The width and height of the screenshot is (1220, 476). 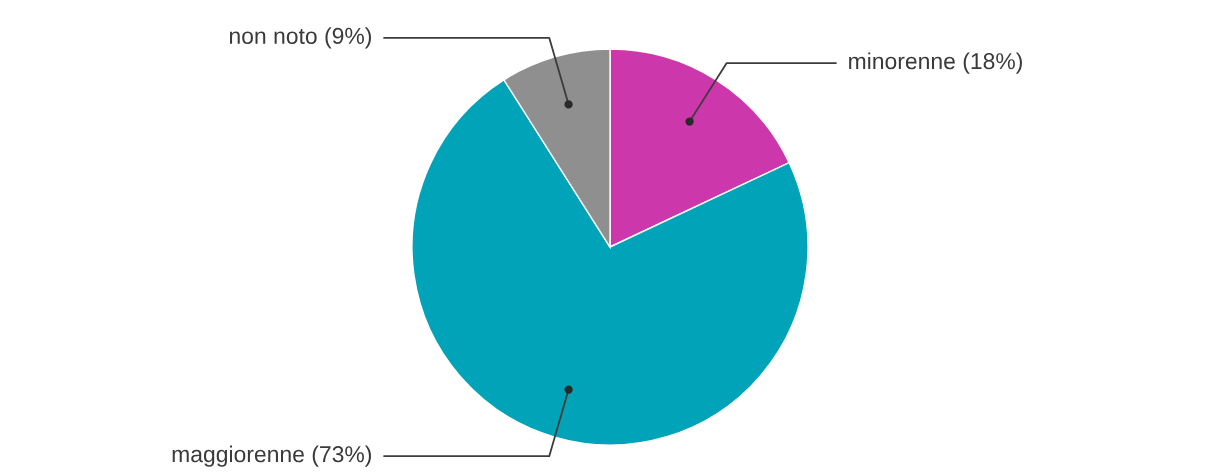 What do you see at coordinates (271, 456) in the screenshot?
I see `slice-label: maggiorenne (73%)` at bounding box center [271, 456].